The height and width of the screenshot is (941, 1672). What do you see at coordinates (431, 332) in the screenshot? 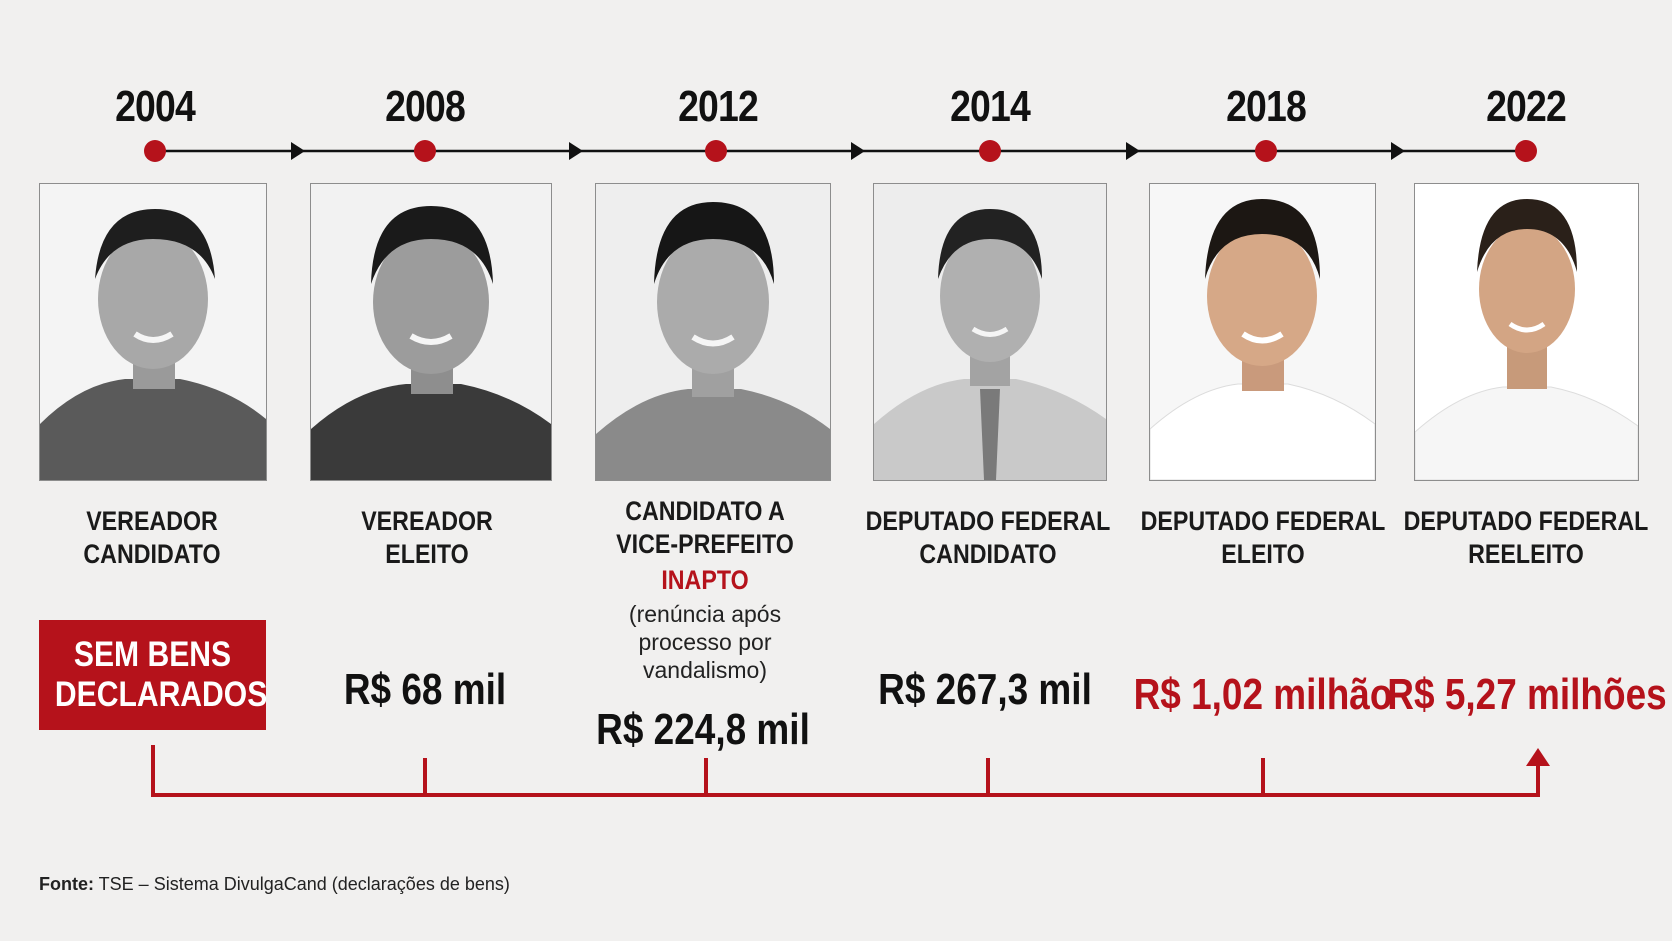
I see `portrait-photo-2008` at bounding box center [431, 332].